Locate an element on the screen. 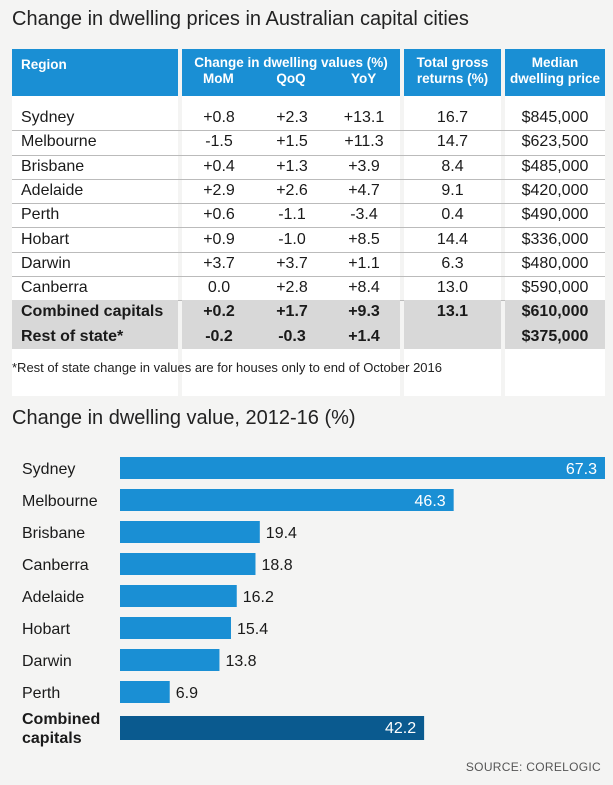 This screenshot has width=613, height=785. bar-sydney is located at coordinates (362, 468).